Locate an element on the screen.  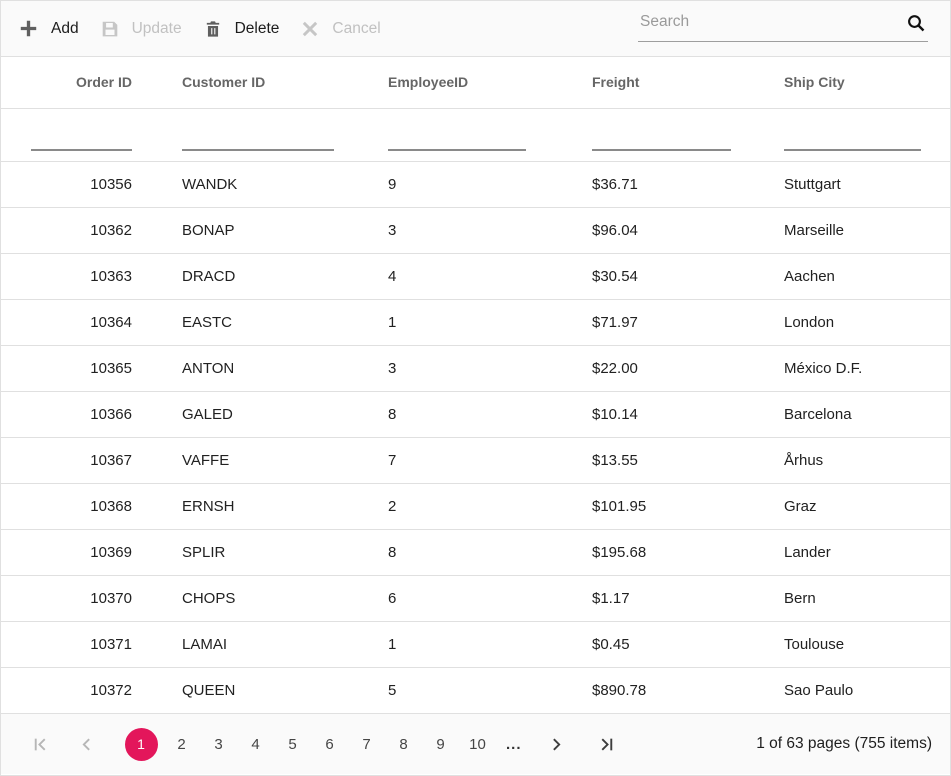
cell-customer-id: SPLIR is located at coordinates (204, 552).